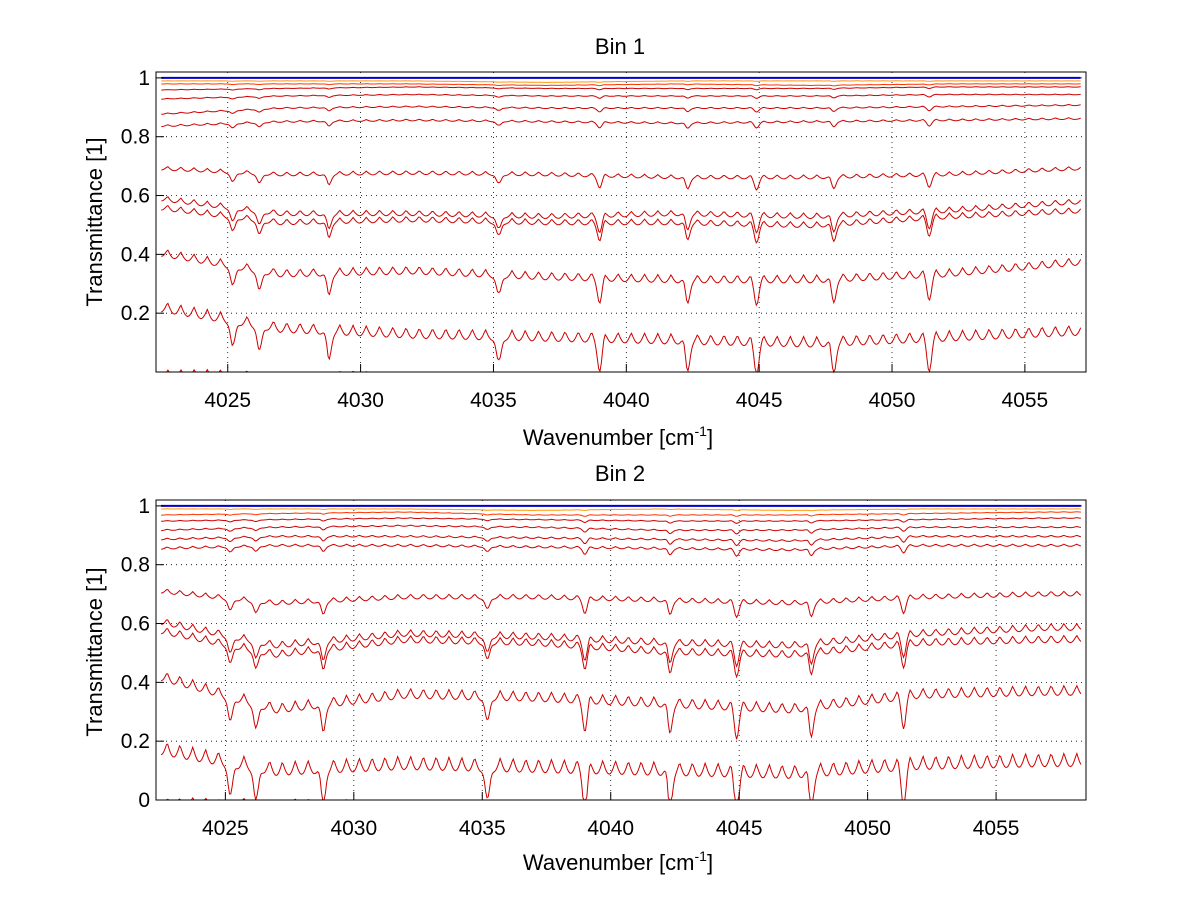  What do you see at coordinates (94, 651) in the screenshot?
I see `bin-2-y-axis-label: Transmittance [1]` at bounding box center [94, 651].